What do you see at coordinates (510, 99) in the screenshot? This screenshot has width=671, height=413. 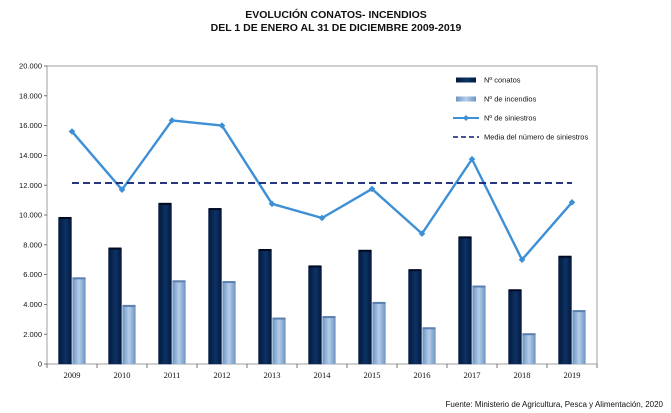 I see `legend-label: Nº de incendios` at bounding box center [510, 99].